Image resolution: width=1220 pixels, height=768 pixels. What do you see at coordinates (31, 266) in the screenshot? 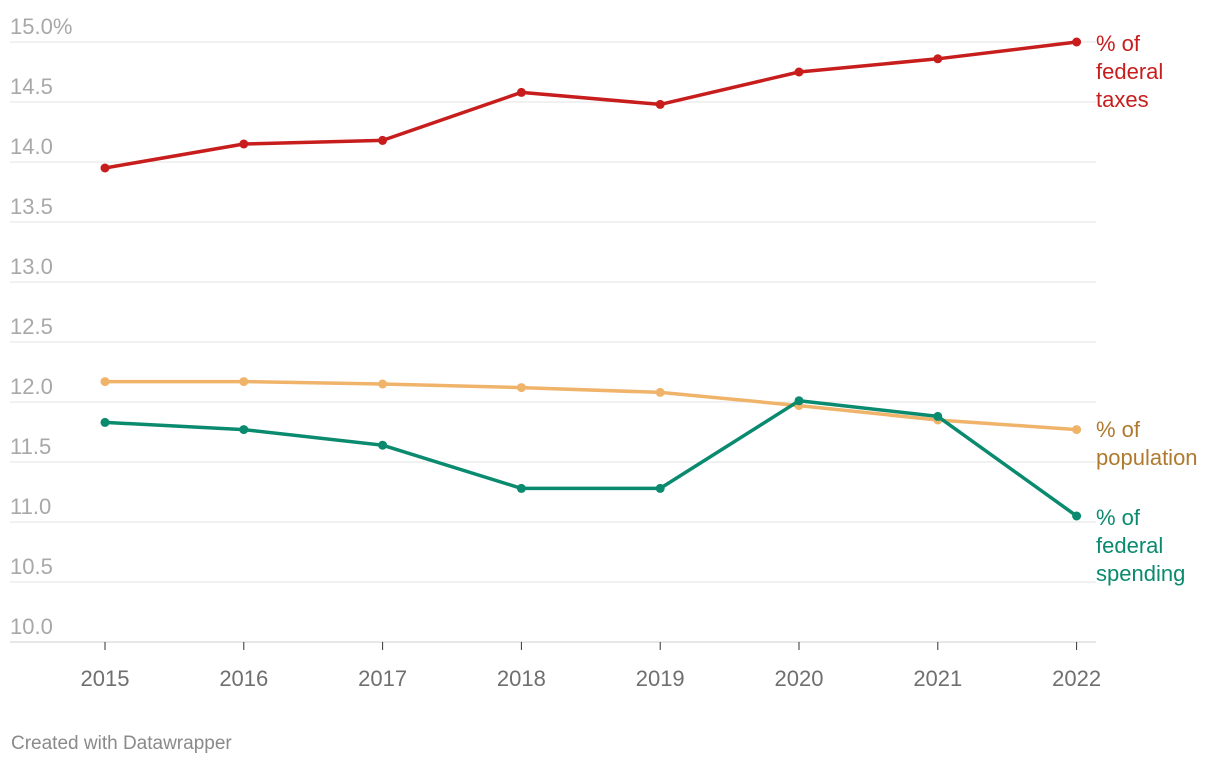
I see `y-tick-label: 13.0` at bounding box center [31, 266].